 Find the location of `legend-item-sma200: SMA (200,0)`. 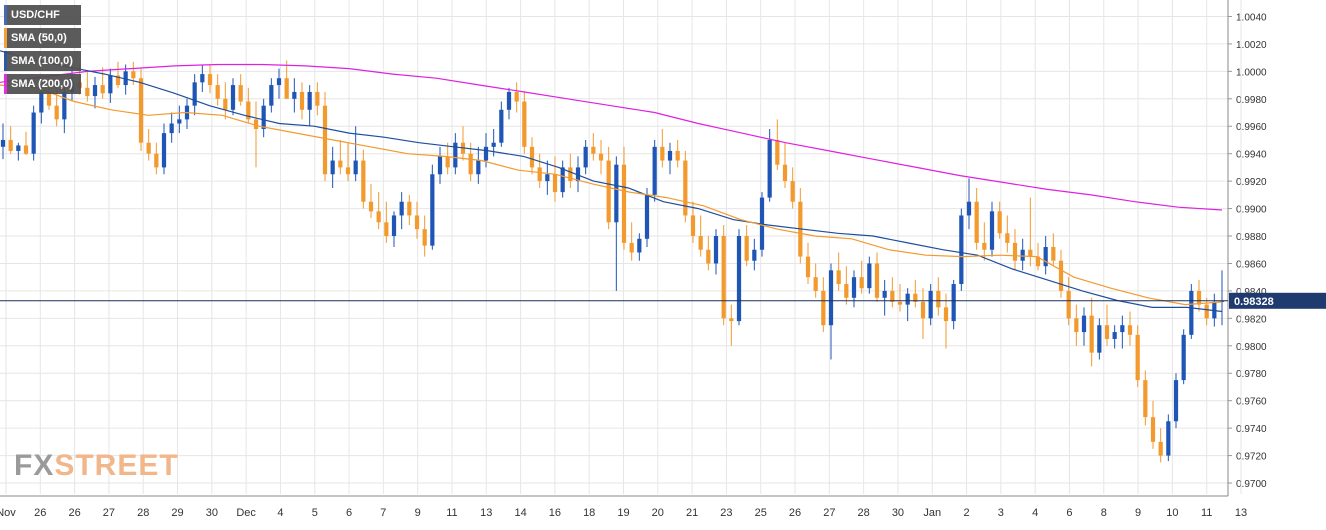

legend-item-sma200: SMA (200,0) is located at coordinates (42, 84).